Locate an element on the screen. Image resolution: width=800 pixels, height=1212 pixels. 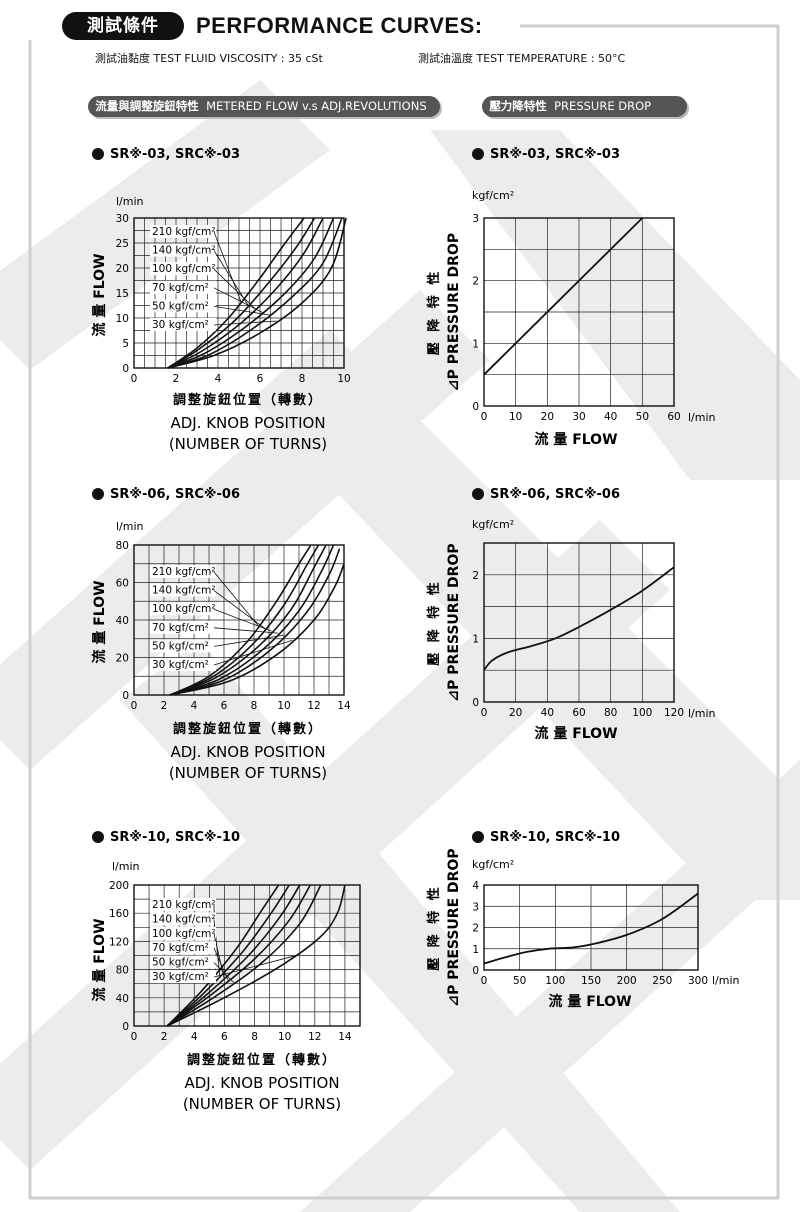
y-unit-label: l/min is located at coordinates (130, 201).